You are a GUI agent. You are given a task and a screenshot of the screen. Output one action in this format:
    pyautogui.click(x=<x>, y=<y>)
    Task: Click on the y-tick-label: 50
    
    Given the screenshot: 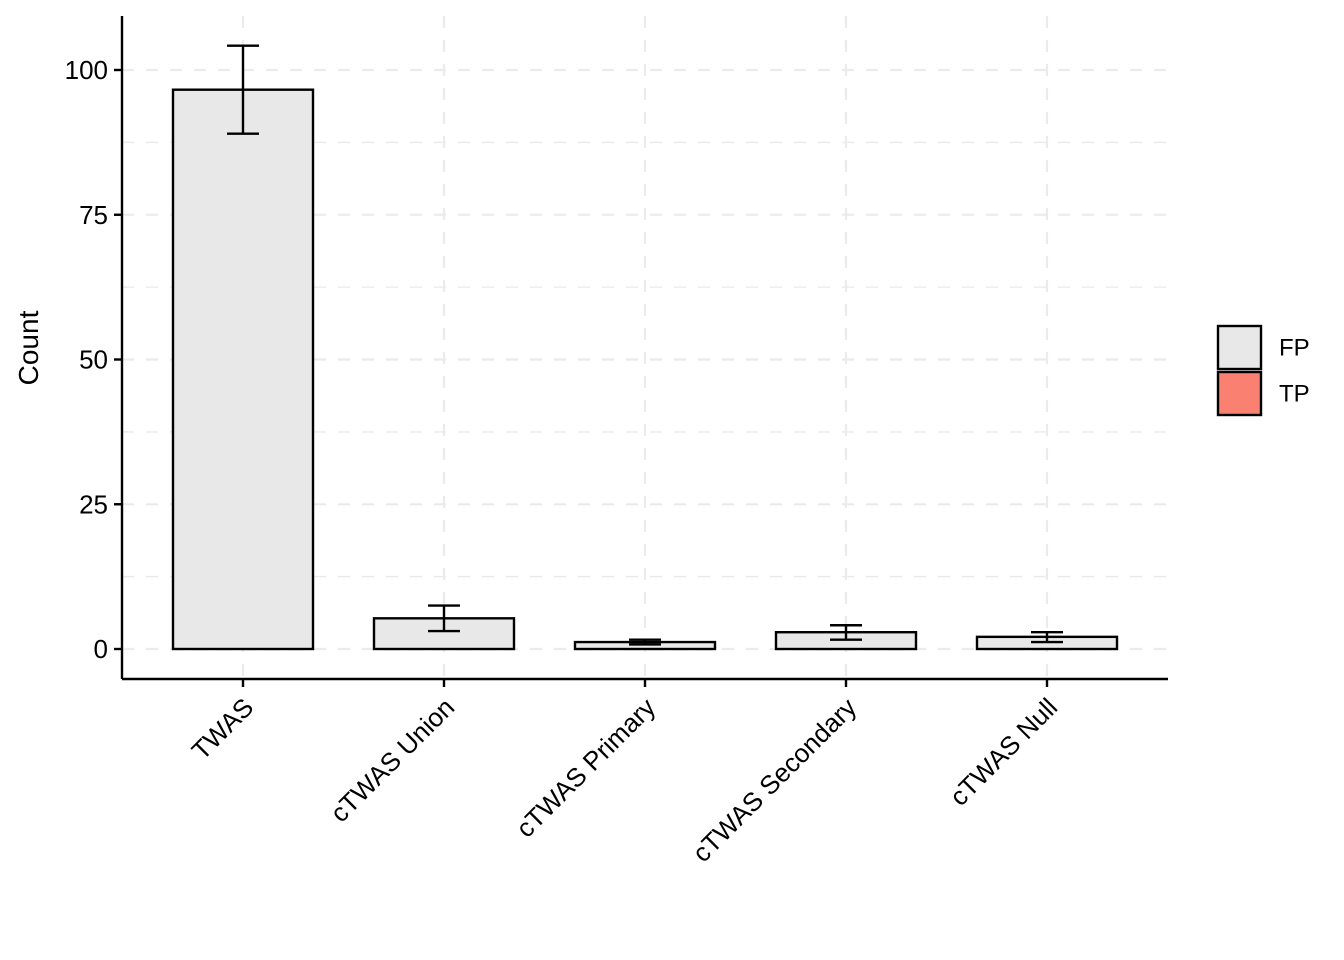 What is the action you would take?
    pyautogui.click(x=93, y=360)
    